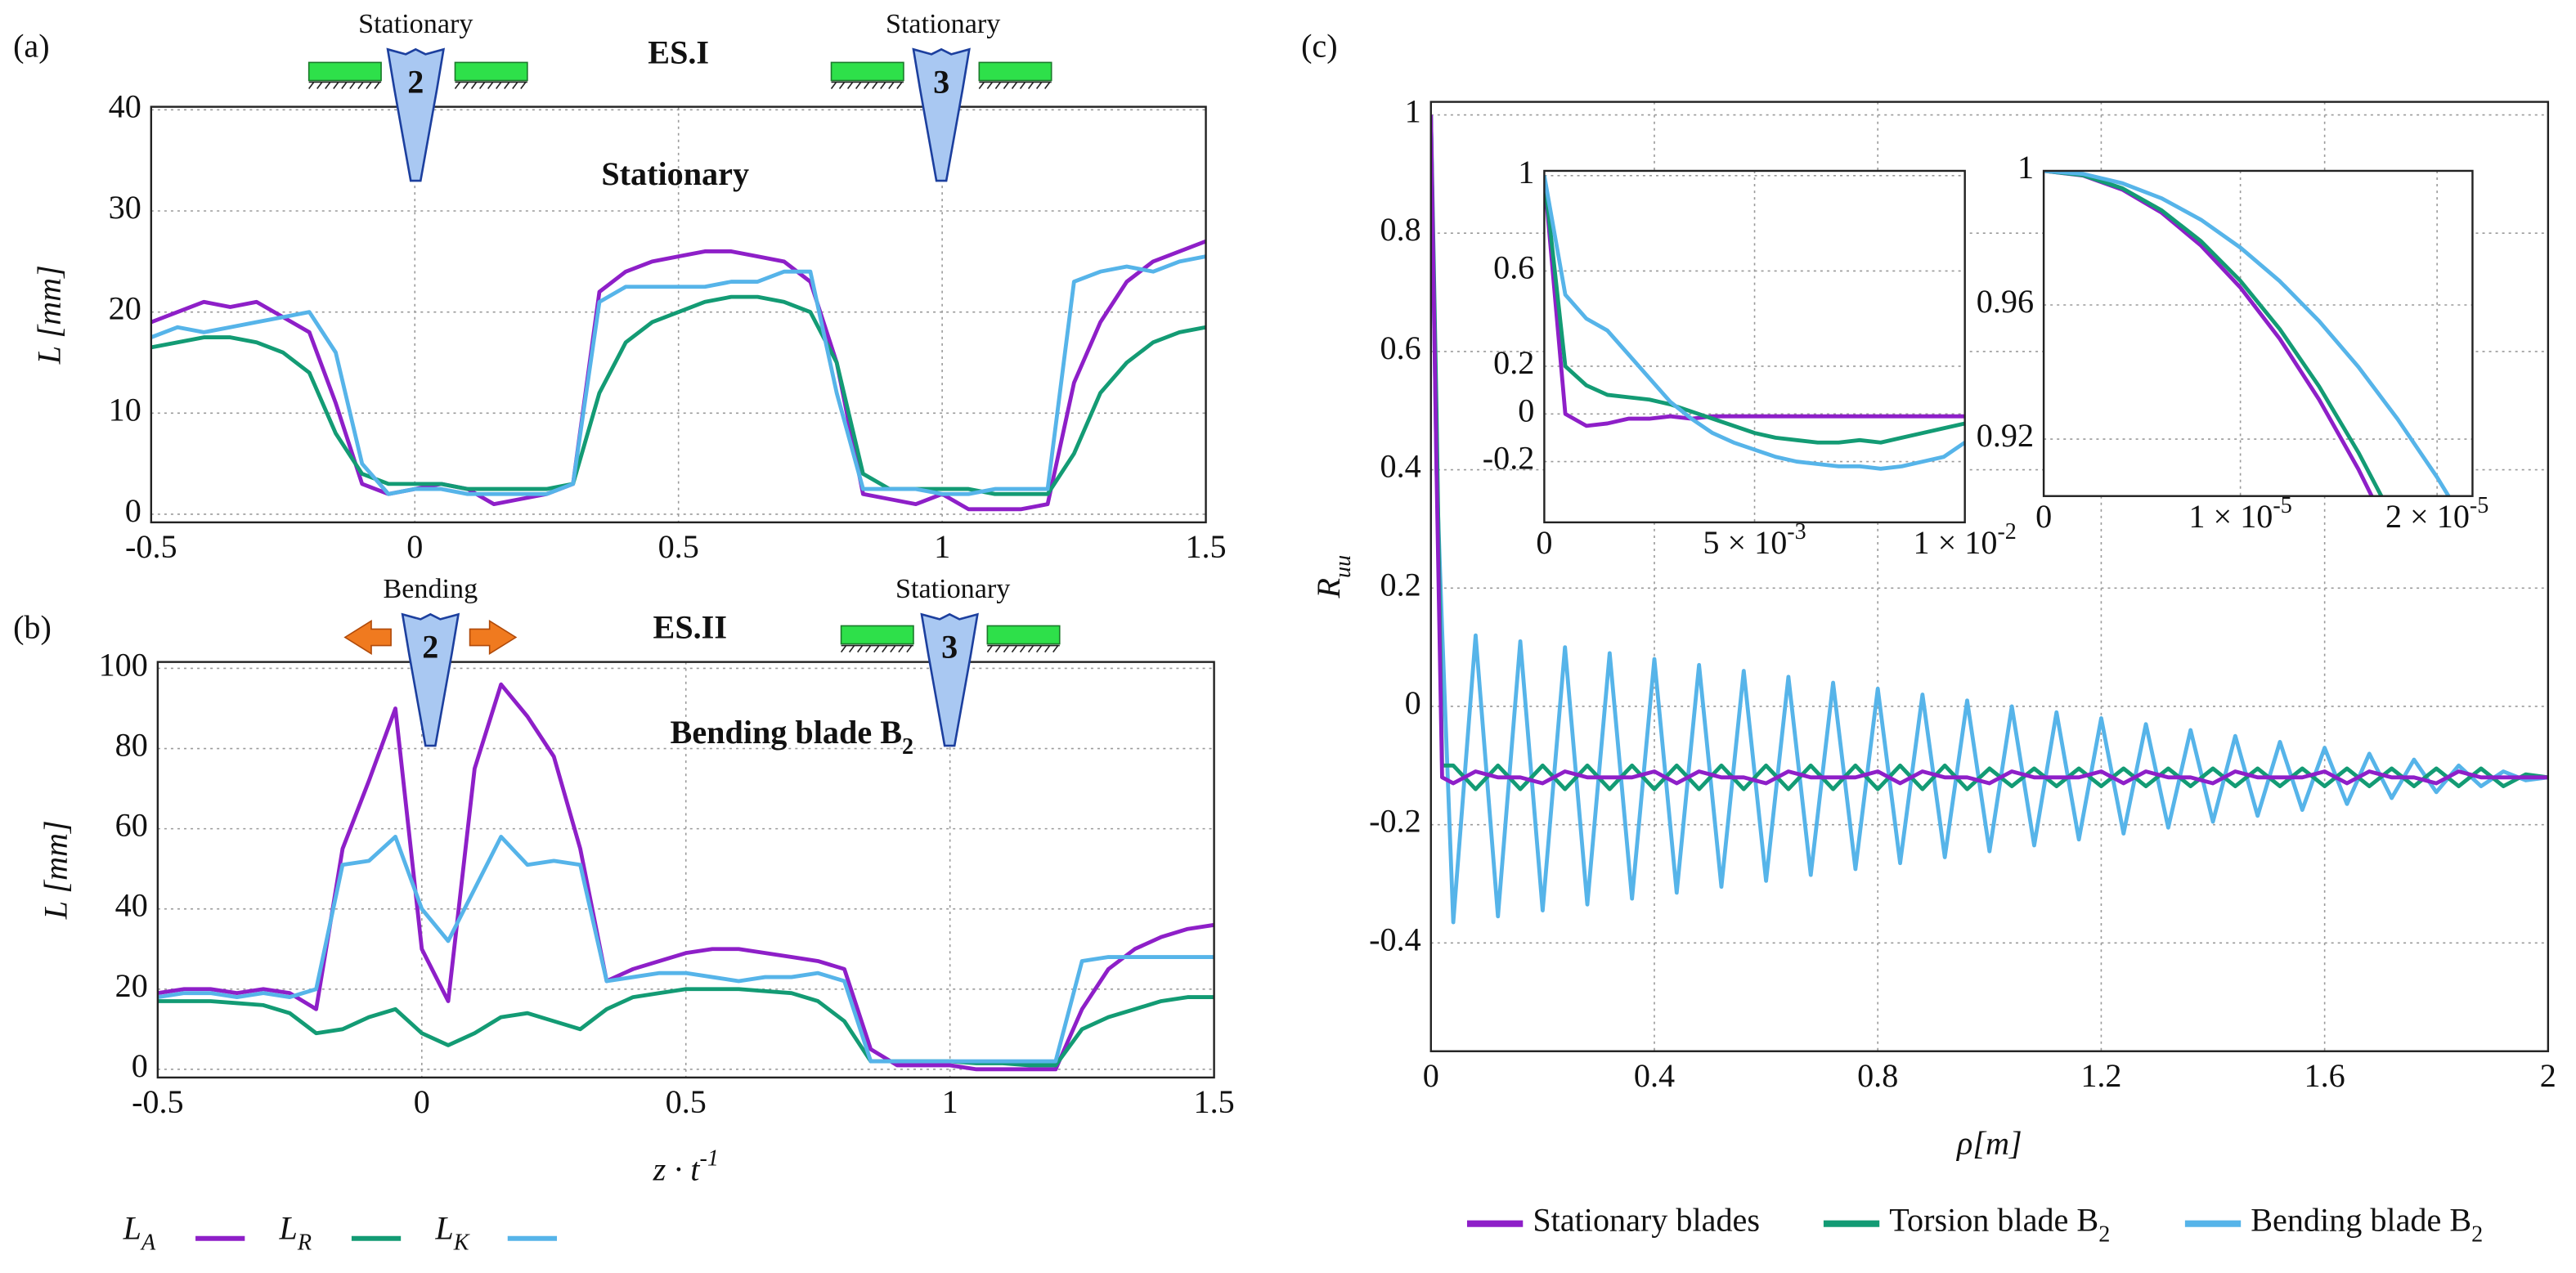 The width and height of the screenshot is (2576, 1273). Describe the element at coordinates (1514, 267) in the screenshot. I see `y-tick-label: 0.6` at that location.